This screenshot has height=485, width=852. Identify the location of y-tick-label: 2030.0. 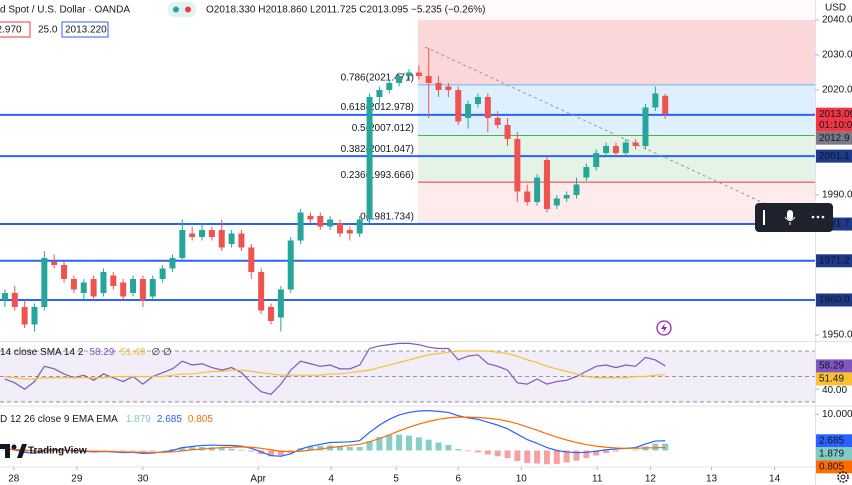
(837, 55).